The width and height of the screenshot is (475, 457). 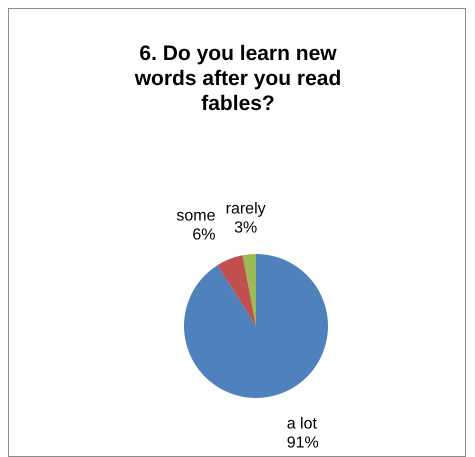 What do you see at coordinates (302, 423) in the screenshot?
I see `slice-label: a lot` at bounding box center [302, 423].